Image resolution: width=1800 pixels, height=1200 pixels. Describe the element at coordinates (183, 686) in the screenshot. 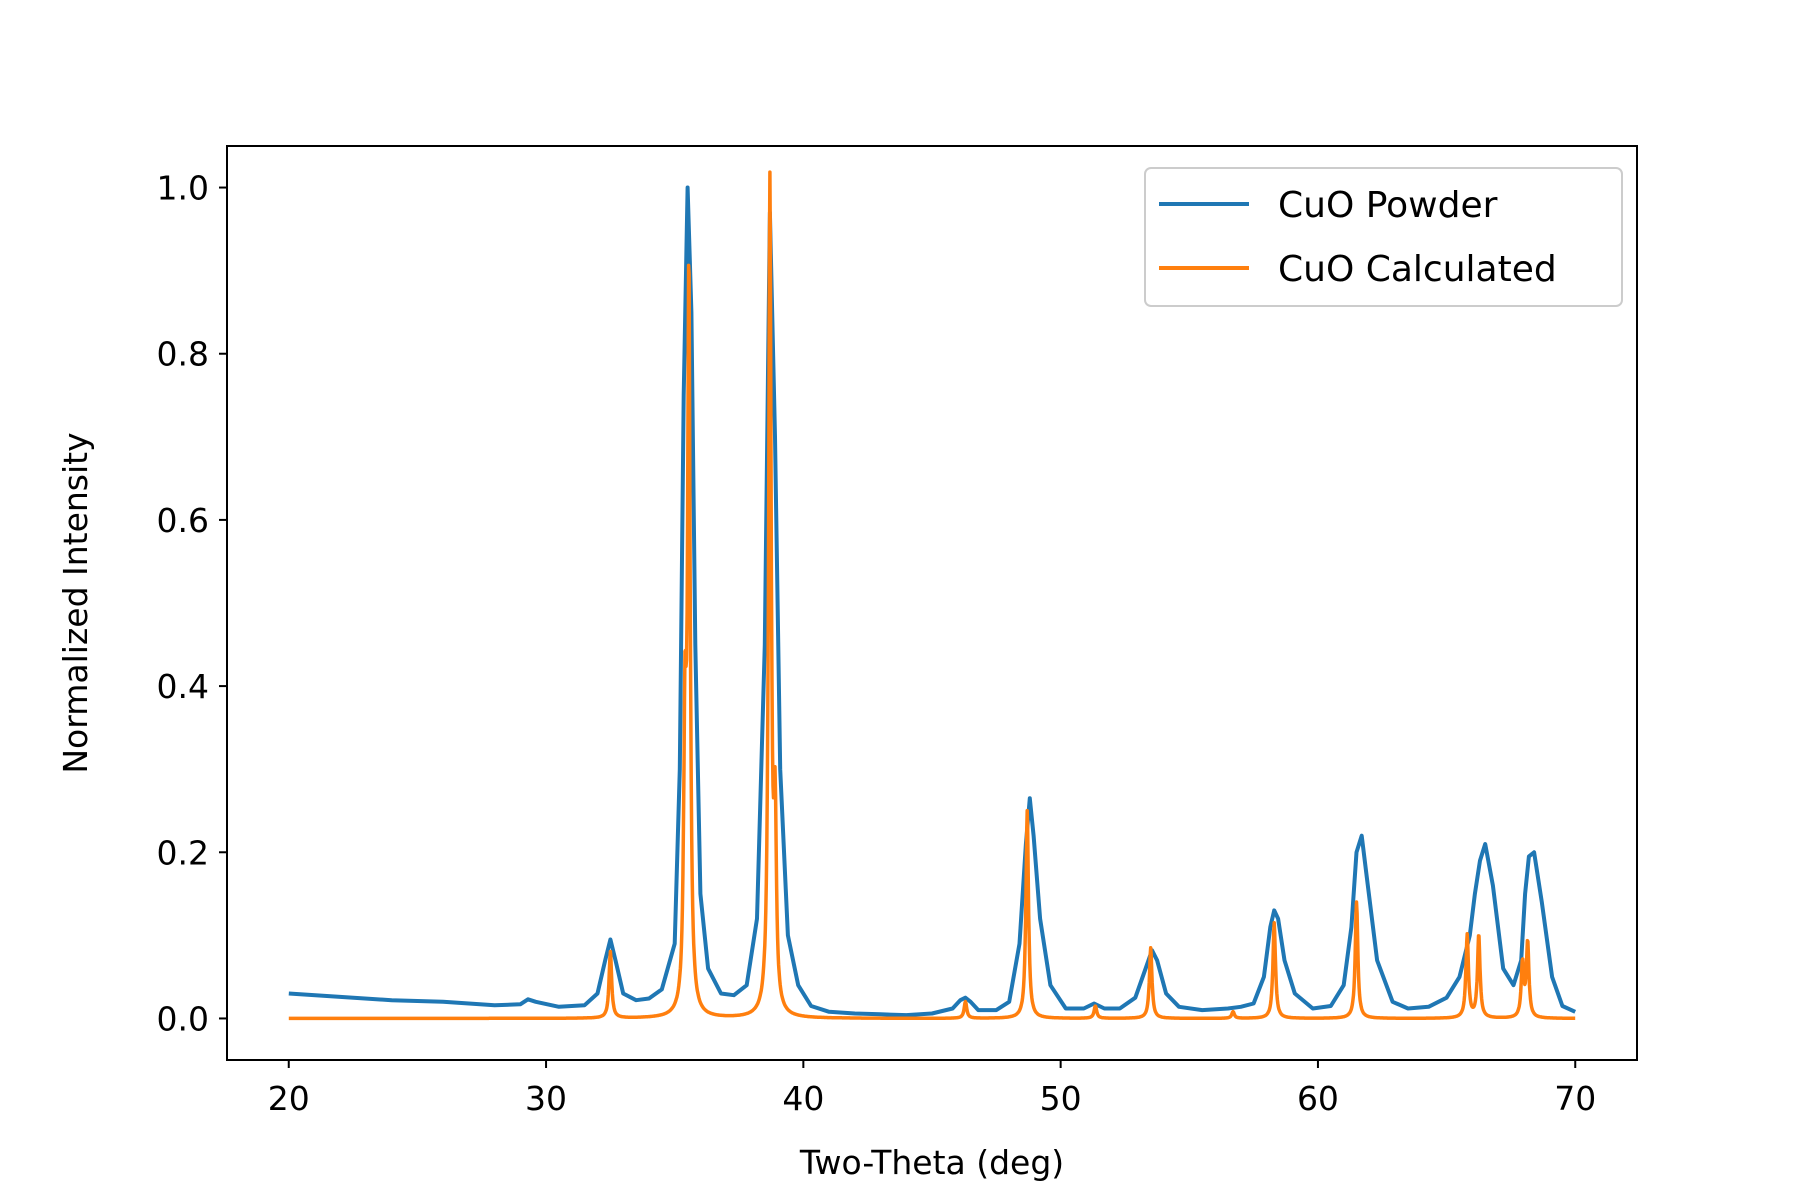

I see `y-tick-label: 0.4` at that location.